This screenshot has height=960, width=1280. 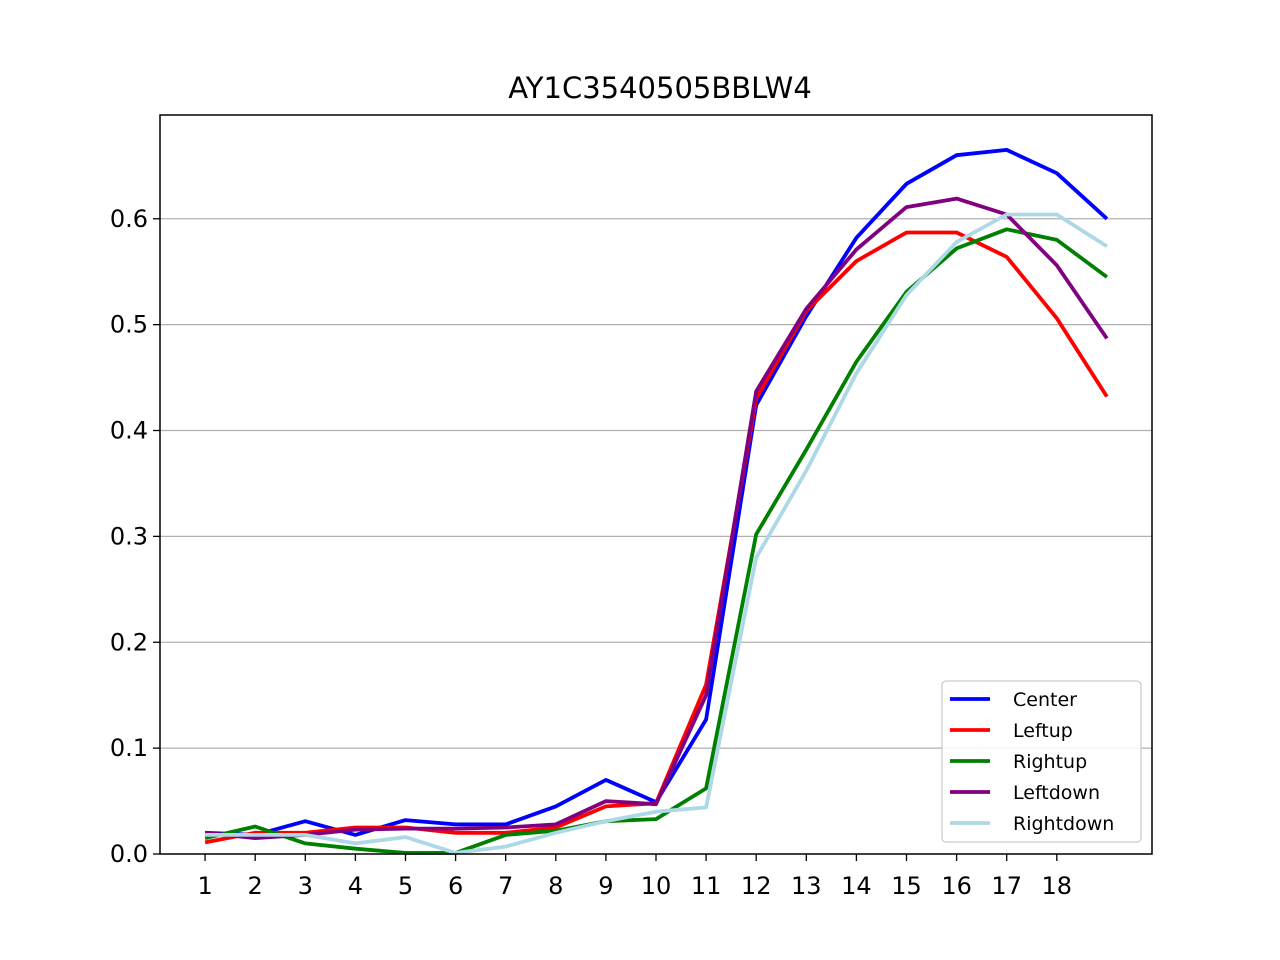 What do you see at coordinates (706, 886) in the screenshot?
I see `x-tick-label: 11` at bounding box center [706, 886].